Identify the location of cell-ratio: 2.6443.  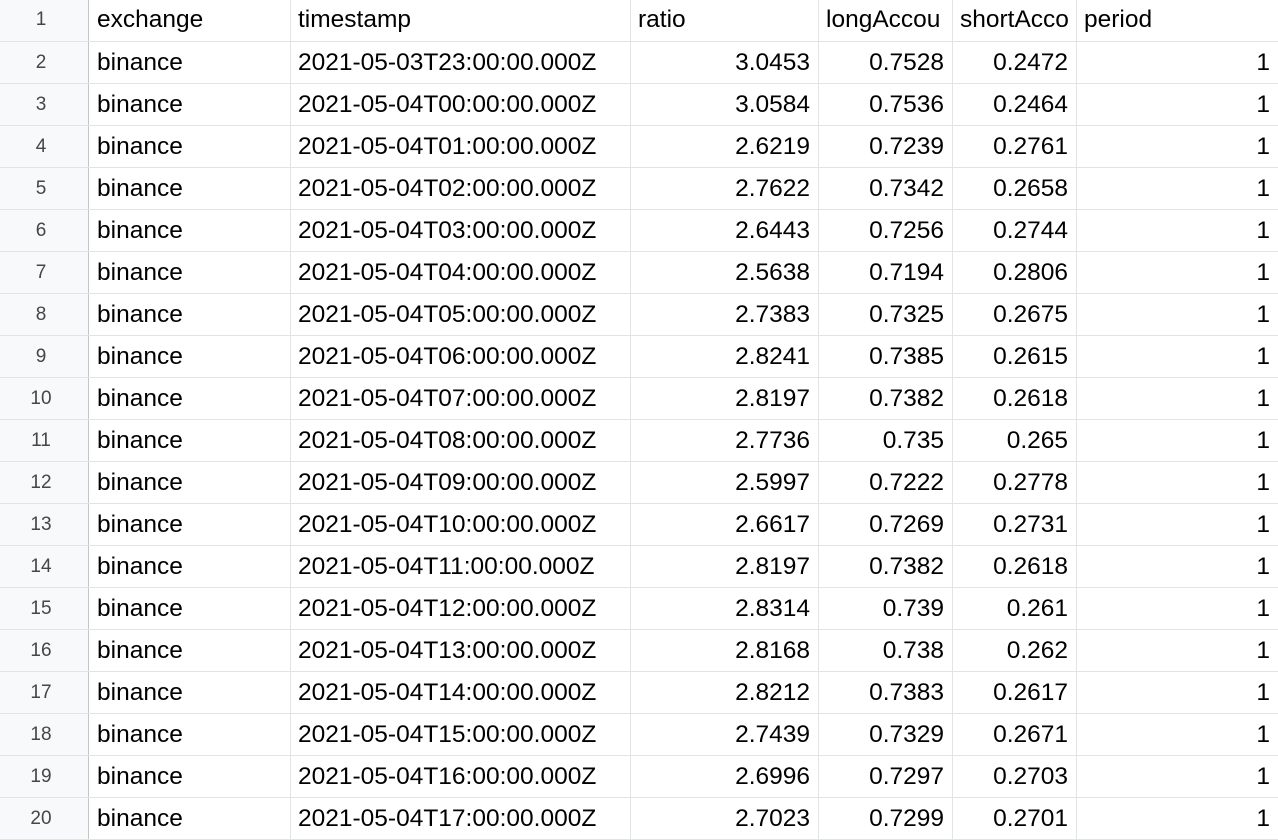
(725, 230).